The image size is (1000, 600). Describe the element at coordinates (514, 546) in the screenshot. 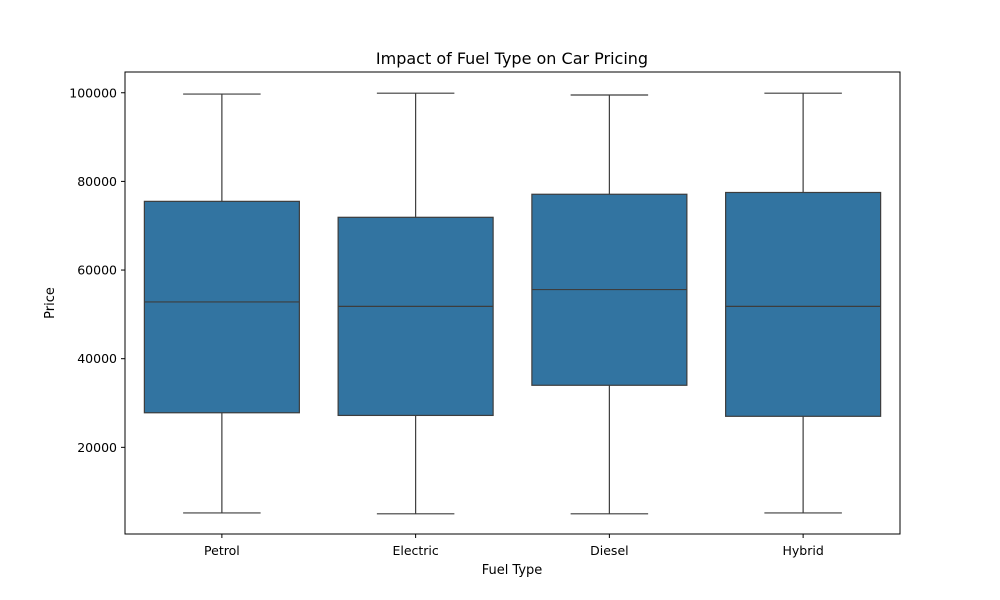

I see `x-axis: Petrol Electric Diesel Hybrid` at that location.